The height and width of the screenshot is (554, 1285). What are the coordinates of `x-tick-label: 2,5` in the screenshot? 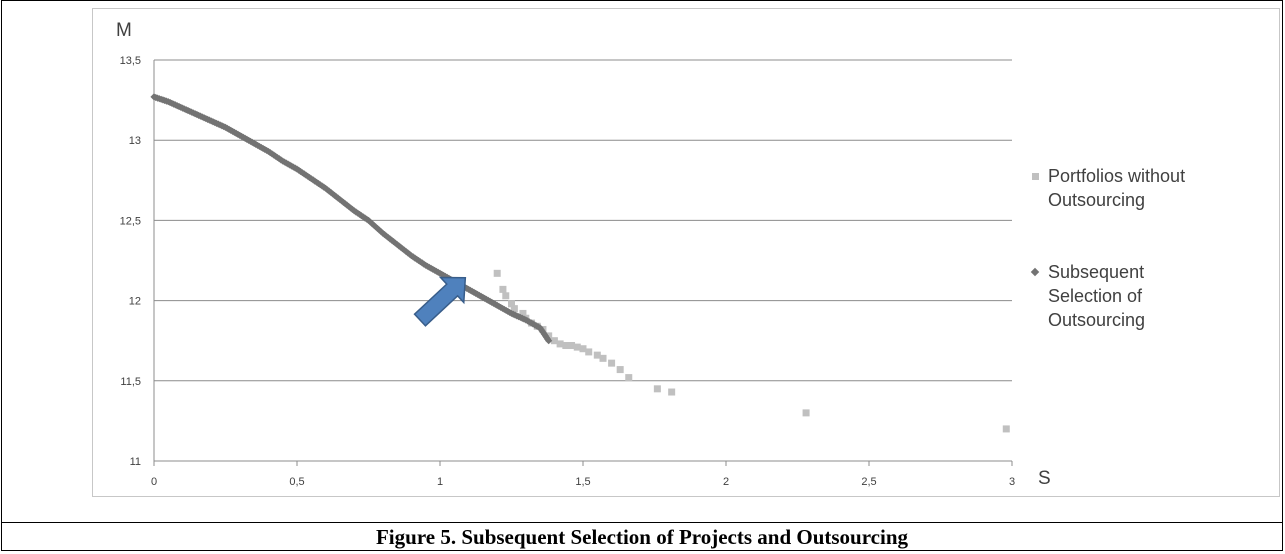 It's located at (868, 482).